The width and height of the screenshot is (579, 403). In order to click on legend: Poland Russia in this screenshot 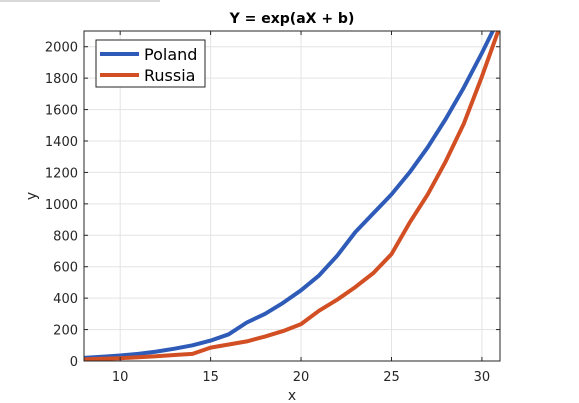, I will do `click(150, 63)`.